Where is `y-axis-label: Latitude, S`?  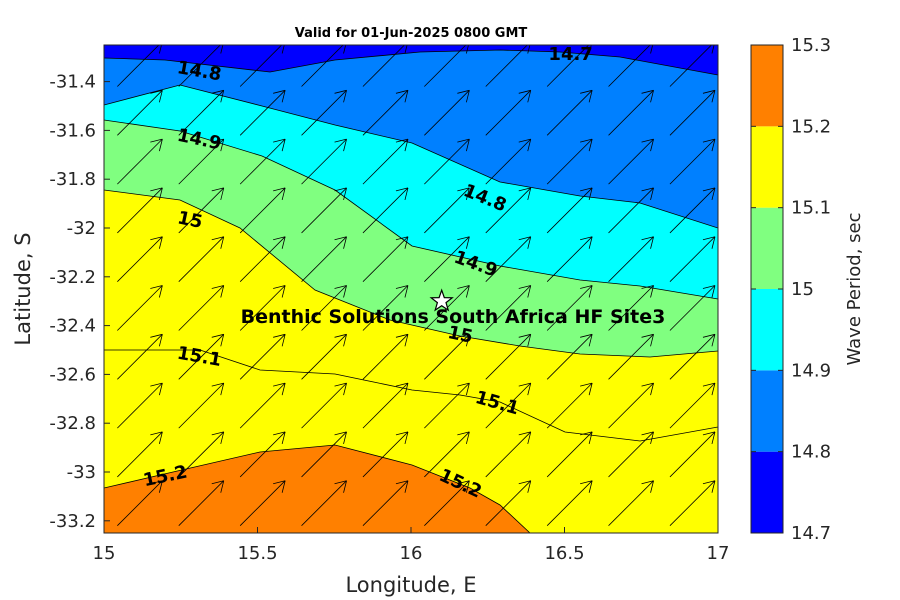 y-axis-label: Latitude, S is located at coordinates (23, 288).